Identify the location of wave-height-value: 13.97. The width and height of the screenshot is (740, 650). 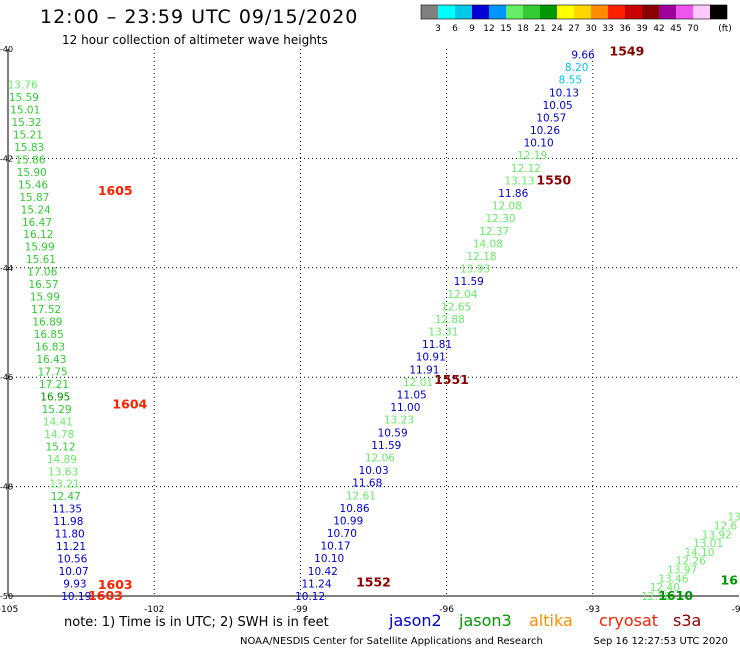
(682, 571).